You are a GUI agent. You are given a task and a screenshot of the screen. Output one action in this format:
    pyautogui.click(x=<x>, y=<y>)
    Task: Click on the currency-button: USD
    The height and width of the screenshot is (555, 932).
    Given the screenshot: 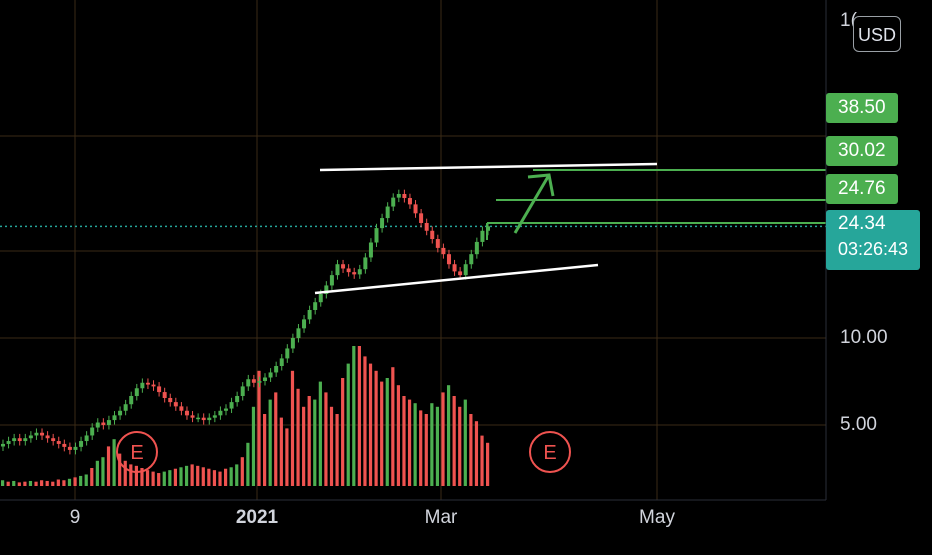 What is the action you would take?
    pyautogui.click(x=877, y=34)
    